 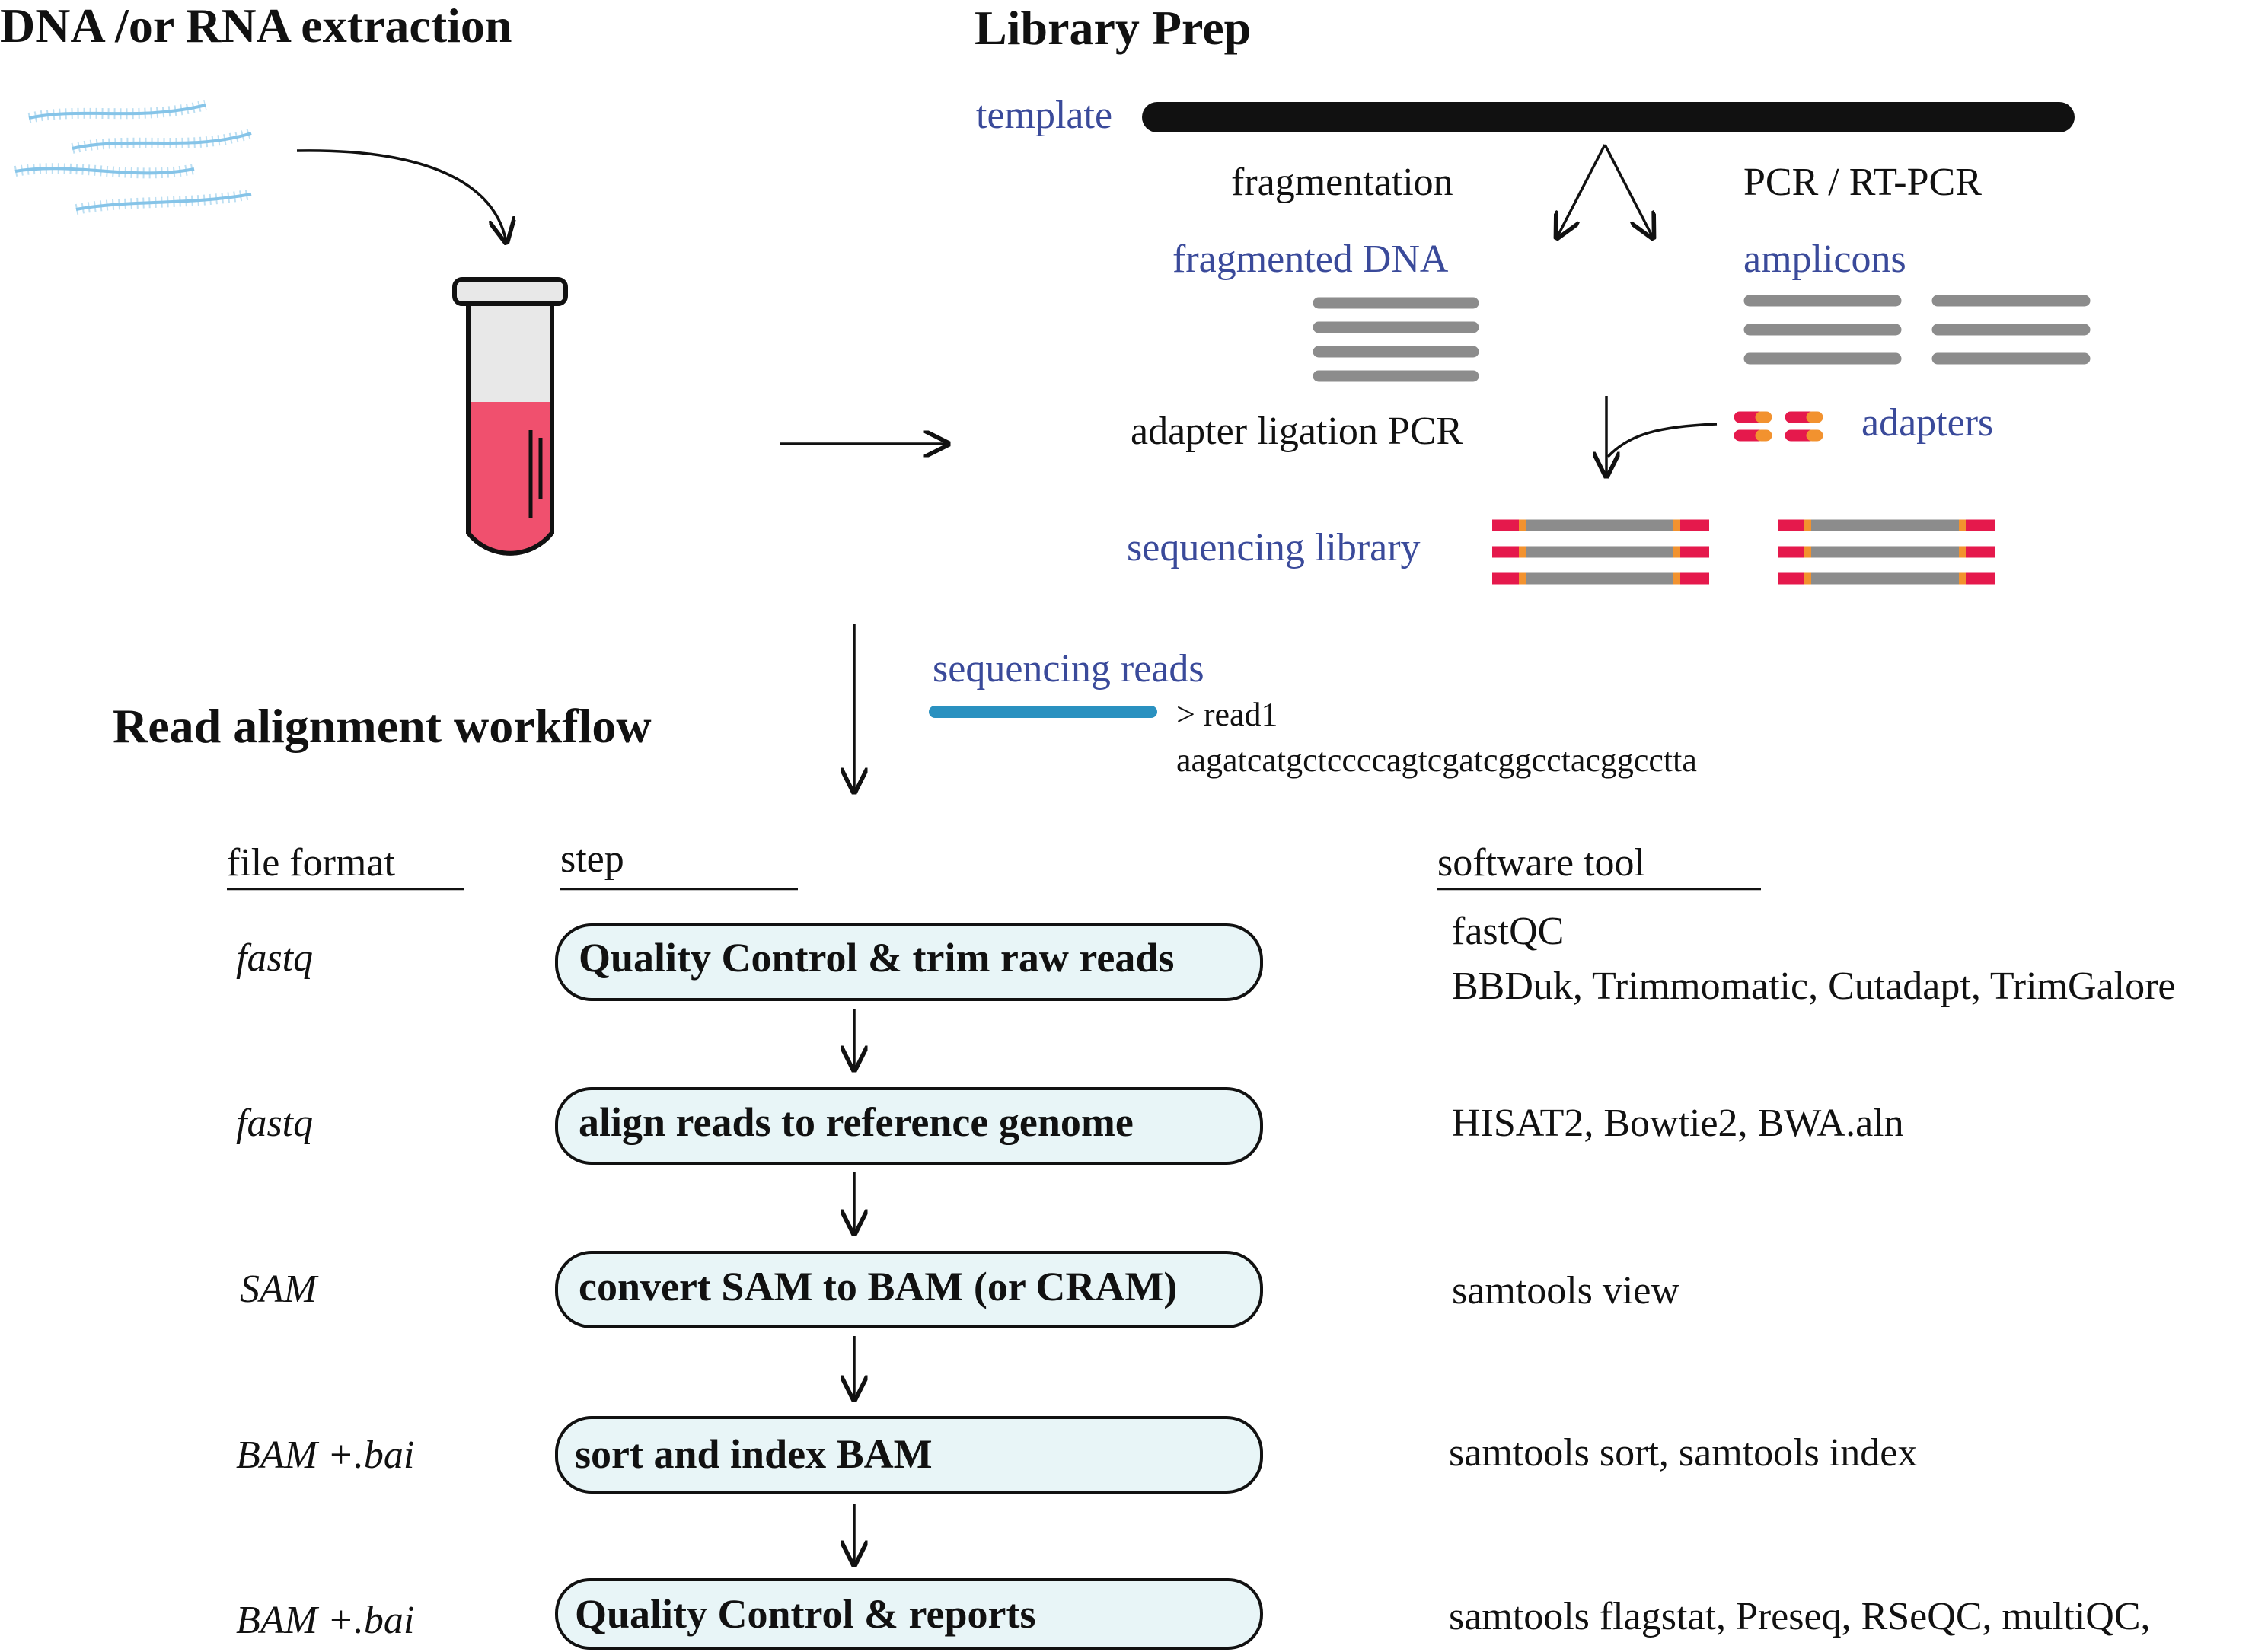 What do you see at coordinates (1605, 191) in the screenshot?
I see `split-arrows` at bounding box center [1605, 191].